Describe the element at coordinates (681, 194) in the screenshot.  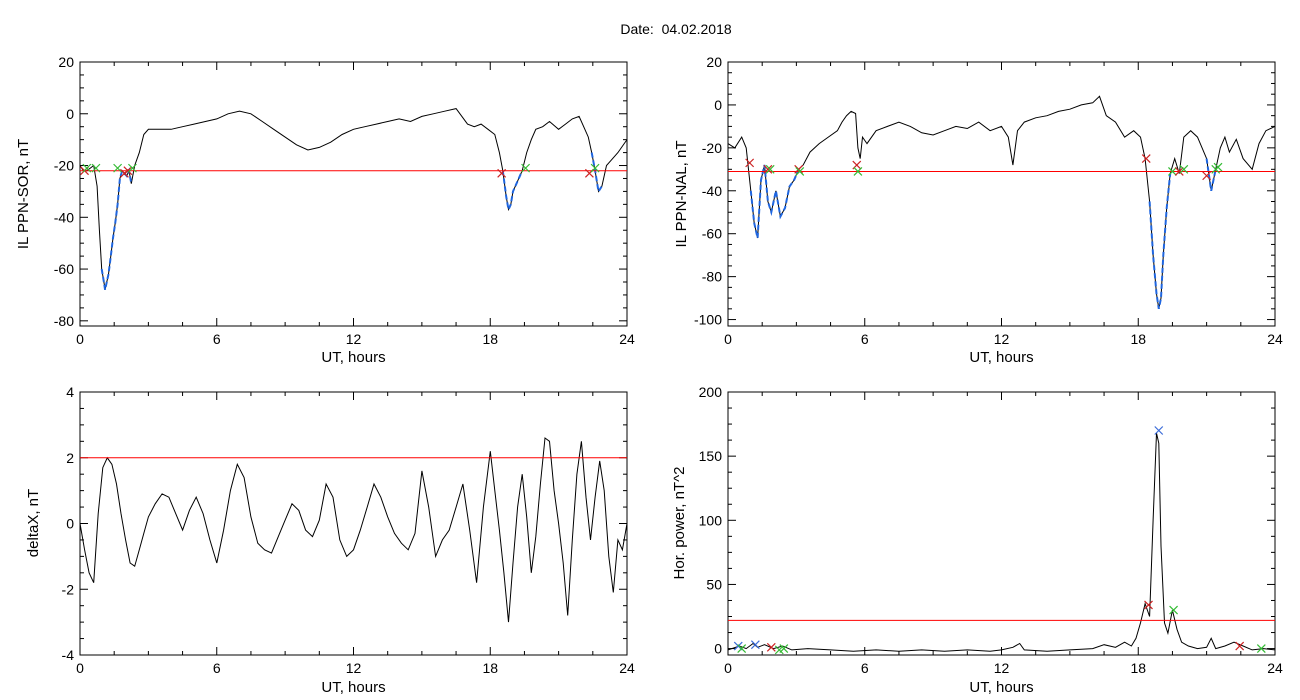
I see `y-axis-label: IL PPN-NAL, nT` at that location.